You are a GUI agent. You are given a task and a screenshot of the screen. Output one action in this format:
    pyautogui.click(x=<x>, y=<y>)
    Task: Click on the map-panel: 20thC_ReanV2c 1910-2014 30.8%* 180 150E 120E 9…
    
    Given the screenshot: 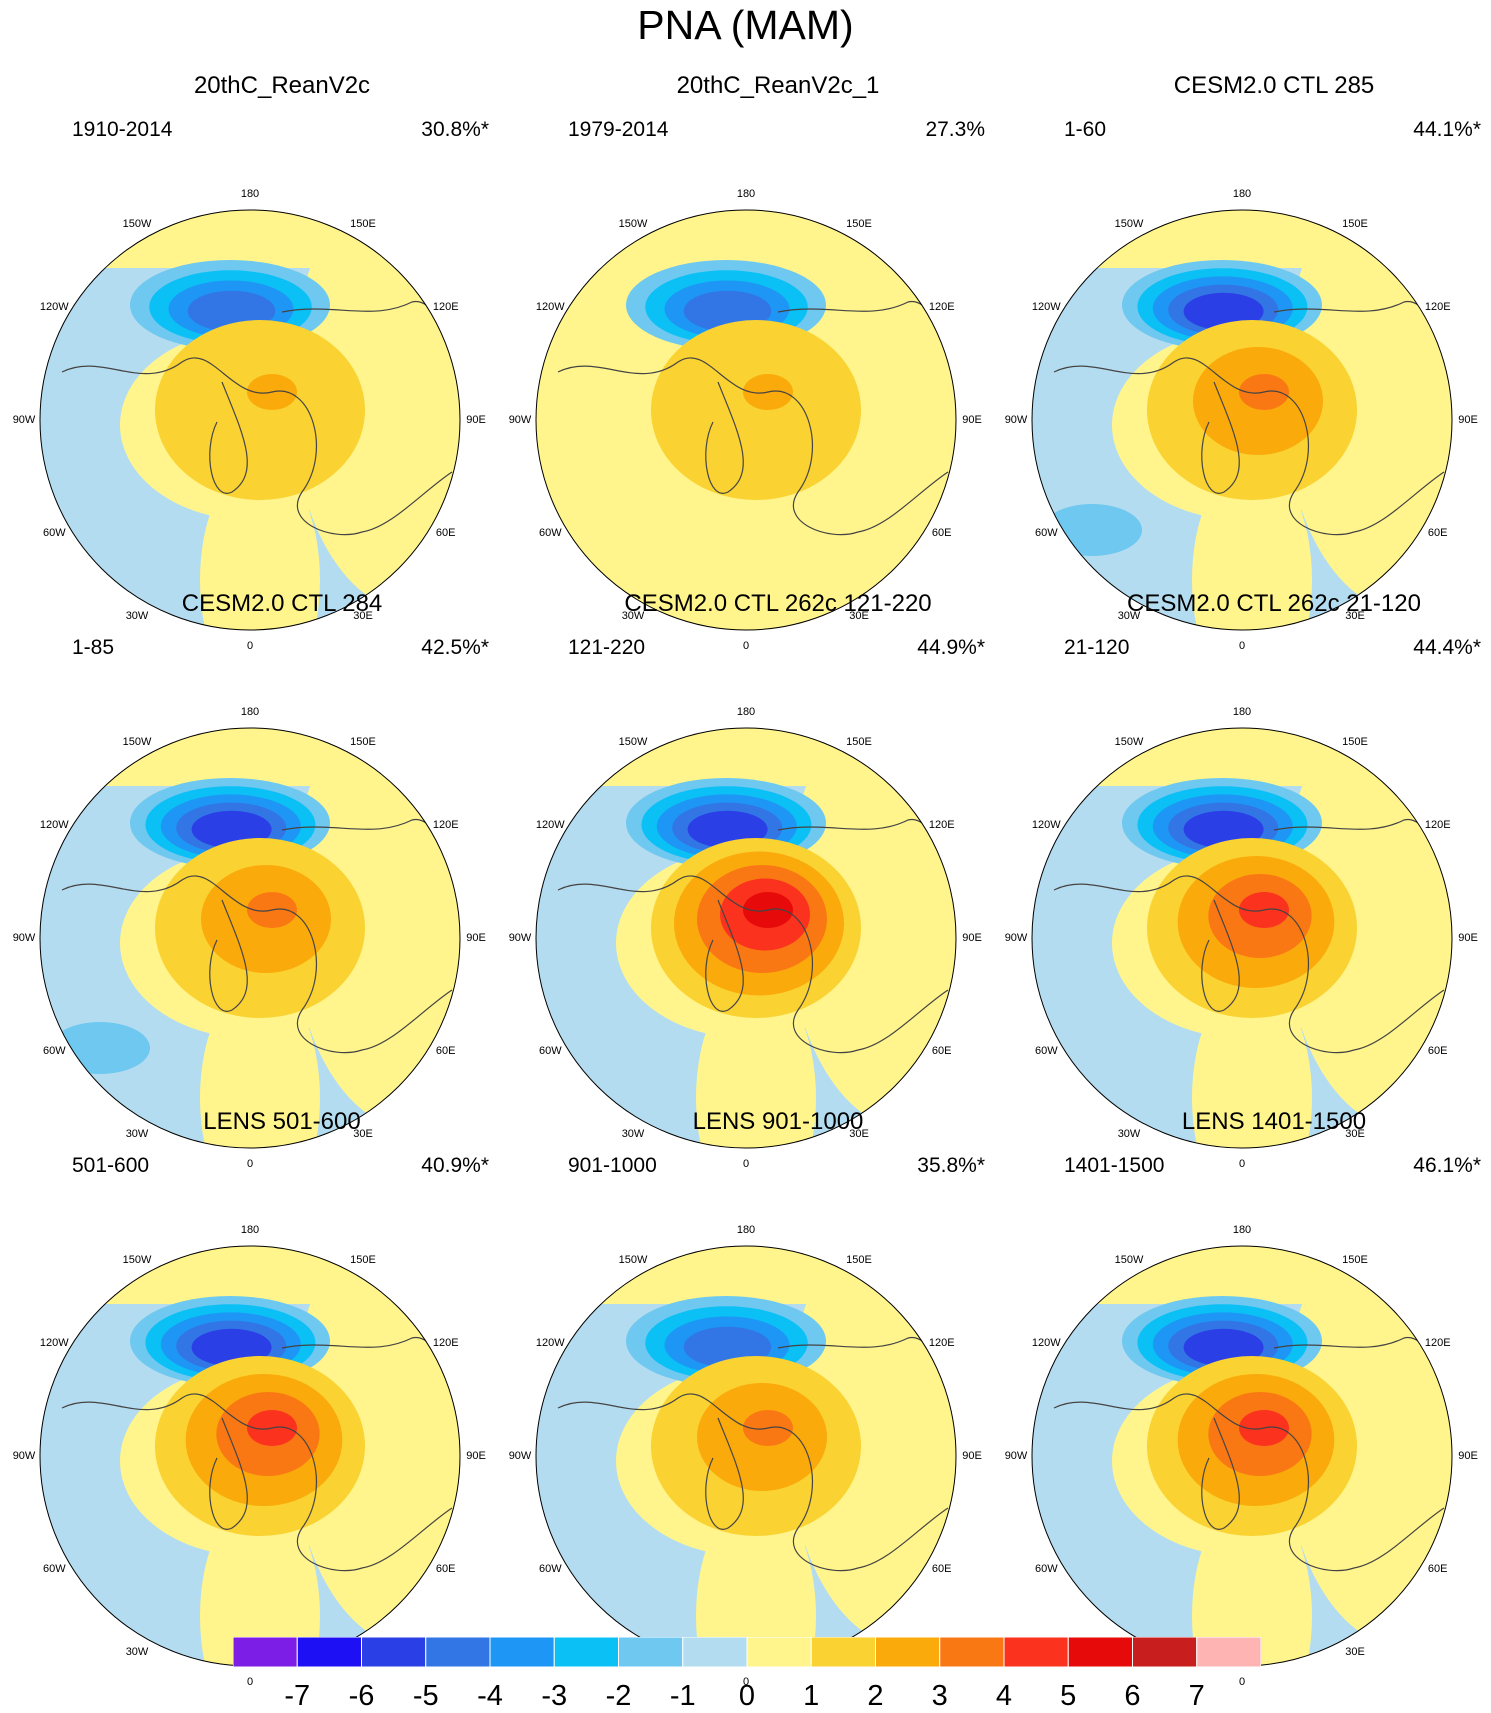 What is the action you would take?
    pyautogui.click(x=272, y=362)
    